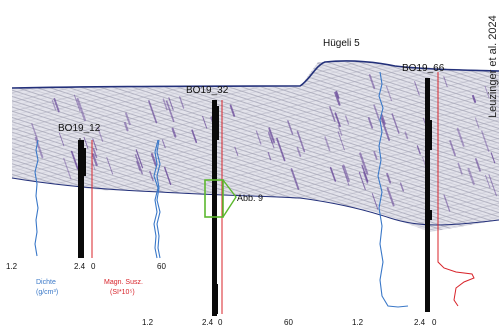  I want to click on bo19-66-core-step, so click(430, 135).